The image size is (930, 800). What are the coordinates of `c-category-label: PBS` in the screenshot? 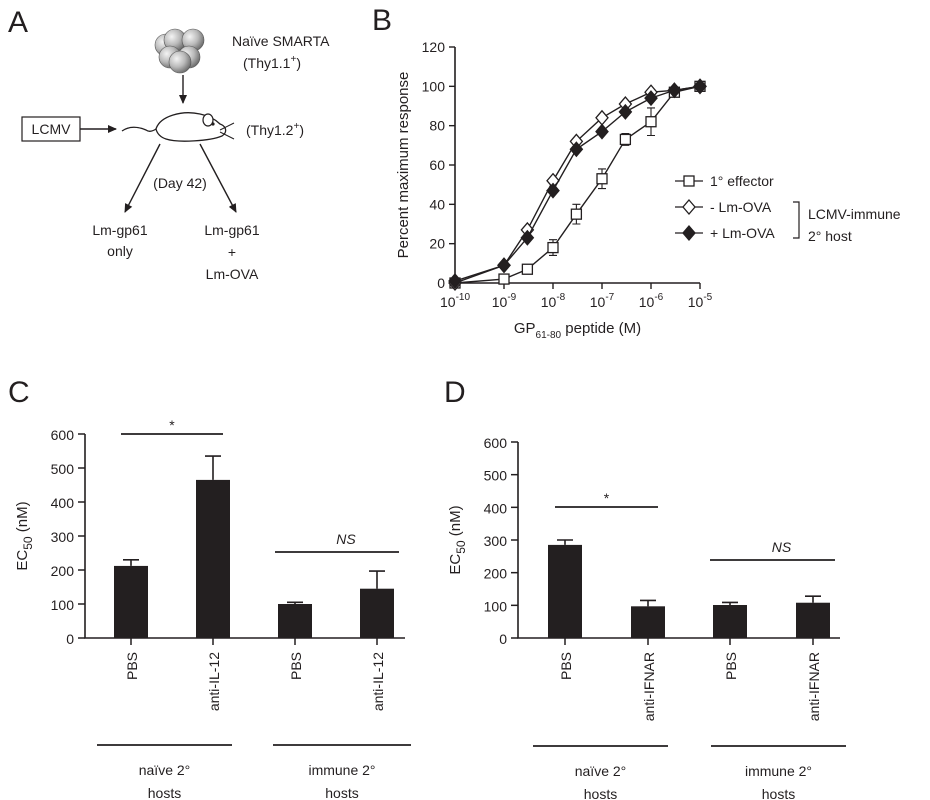 It's located at (296, 666).